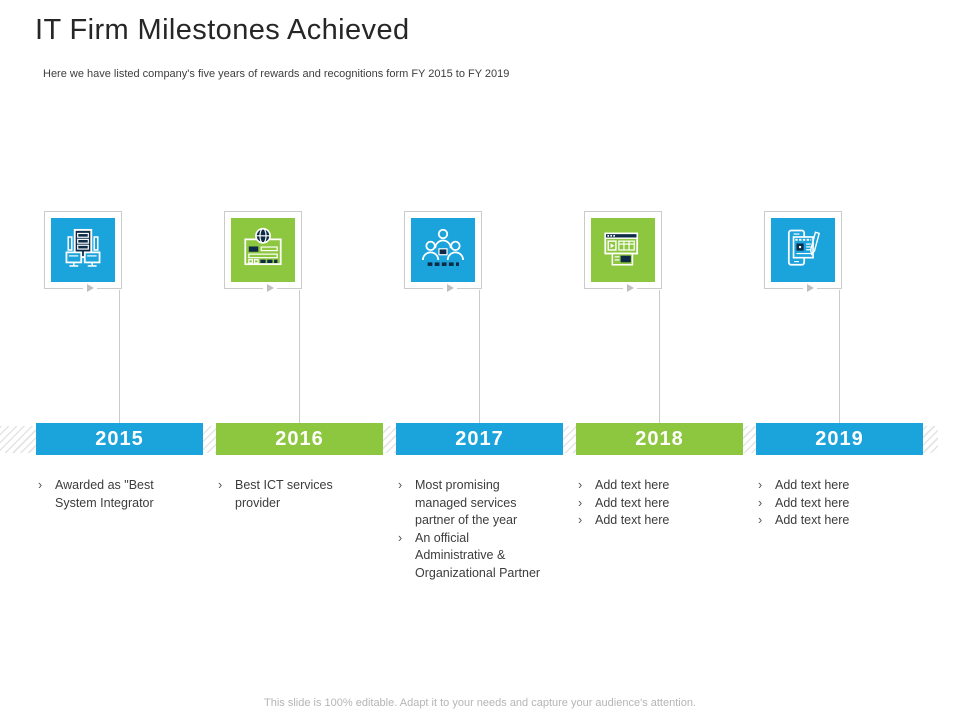 Image resolution: width=960 pixels, height=720 pixels. I want to click on website-globe-icon, so click(263, 250).